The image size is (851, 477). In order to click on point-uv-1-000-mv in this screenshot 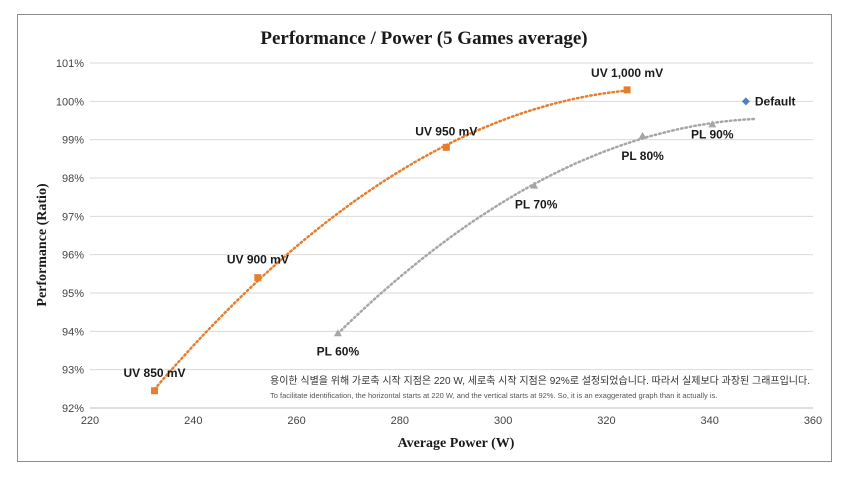, I will do `click(627, 90)`.